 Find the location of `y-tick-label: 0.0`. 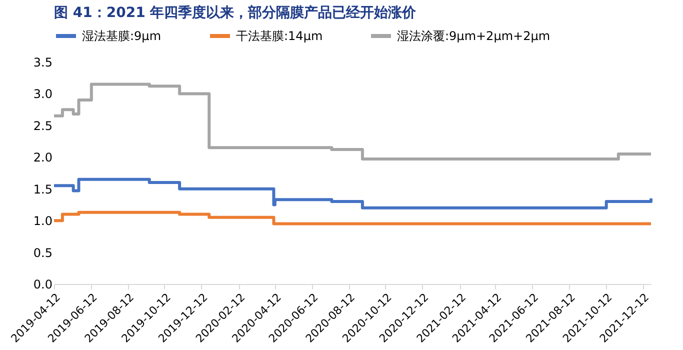

y-tick-label: 0.0 is located at coordinates (42, 285).